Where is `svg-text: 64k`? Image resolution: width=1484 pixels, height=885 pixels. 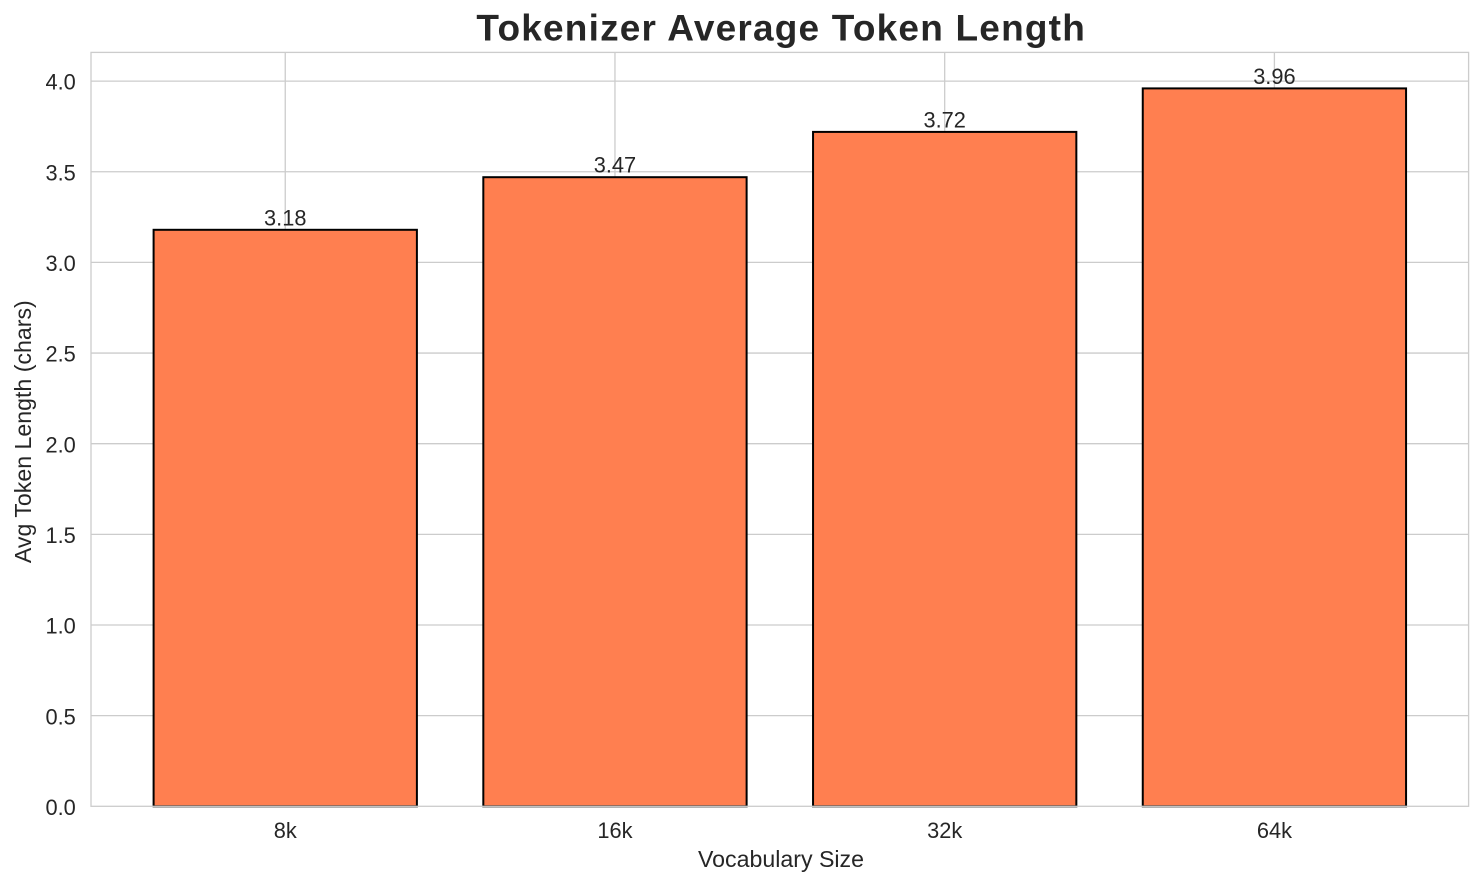 svg-text: 64k is located at coordinates (1274, 830).